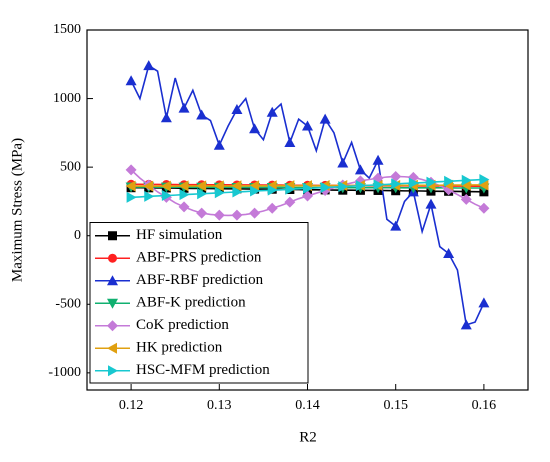 Image resolution: width=550 pixels, height=462 pixels. Describe the element at coordinates (203, 370) in the screenshot. I see `legend-label: HSC-MFM prediction` at that location.